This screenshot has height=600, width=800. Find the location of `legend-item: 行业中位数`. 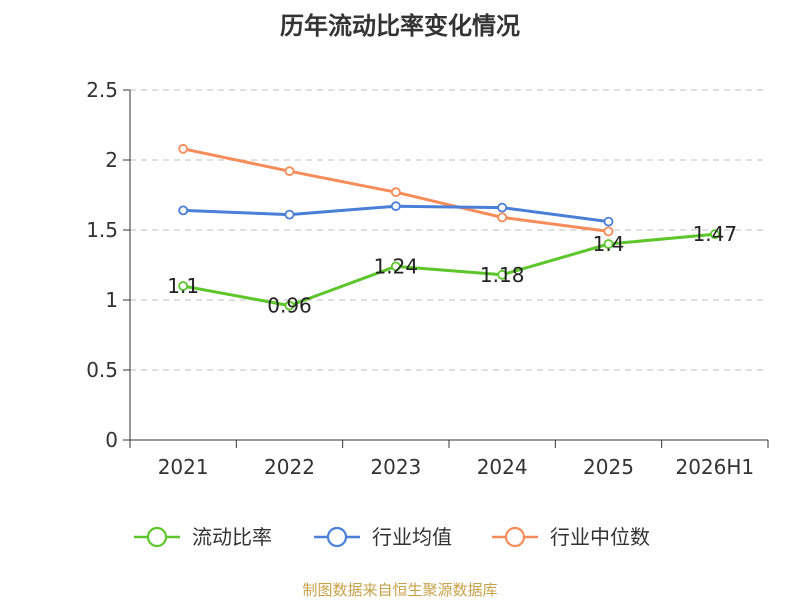

legend-item: 行业中位数 is located at coordinates (571, 537).